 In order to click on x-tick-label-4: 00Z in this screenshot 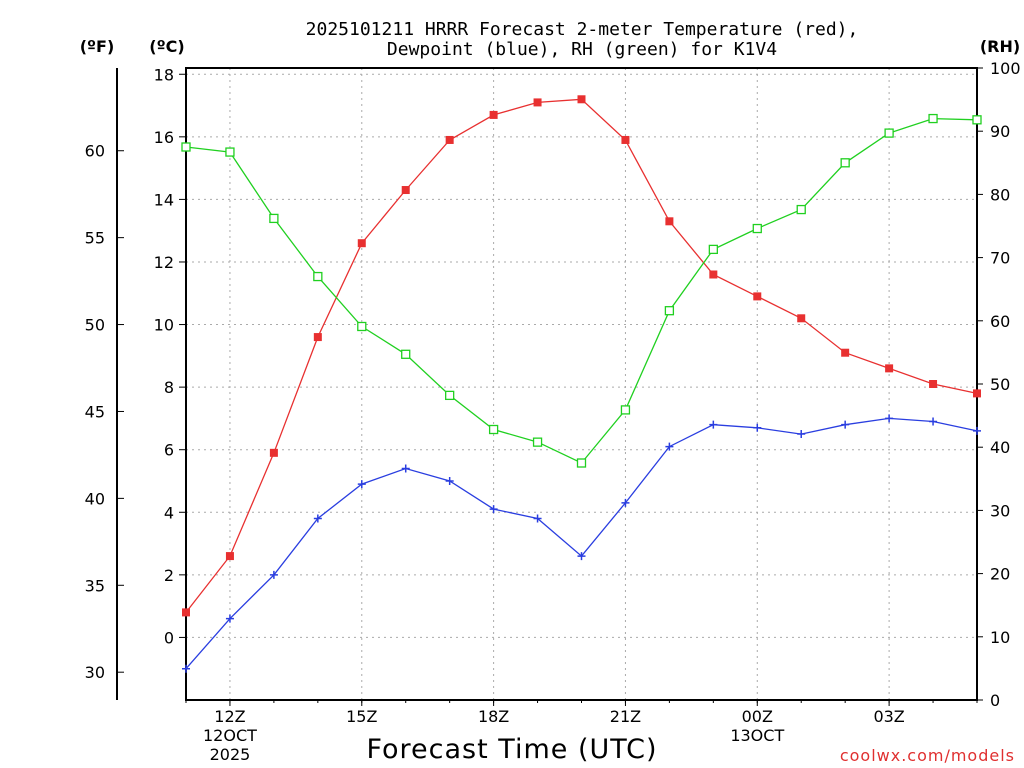, I will do `click(757, 716)`.